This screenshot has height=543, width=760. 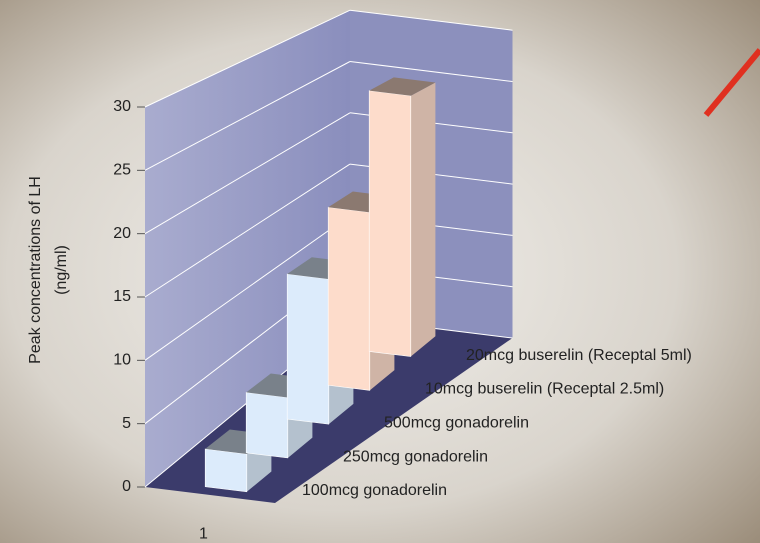 I want to click on y-tick-label: 25, so click(x=122, y=170).